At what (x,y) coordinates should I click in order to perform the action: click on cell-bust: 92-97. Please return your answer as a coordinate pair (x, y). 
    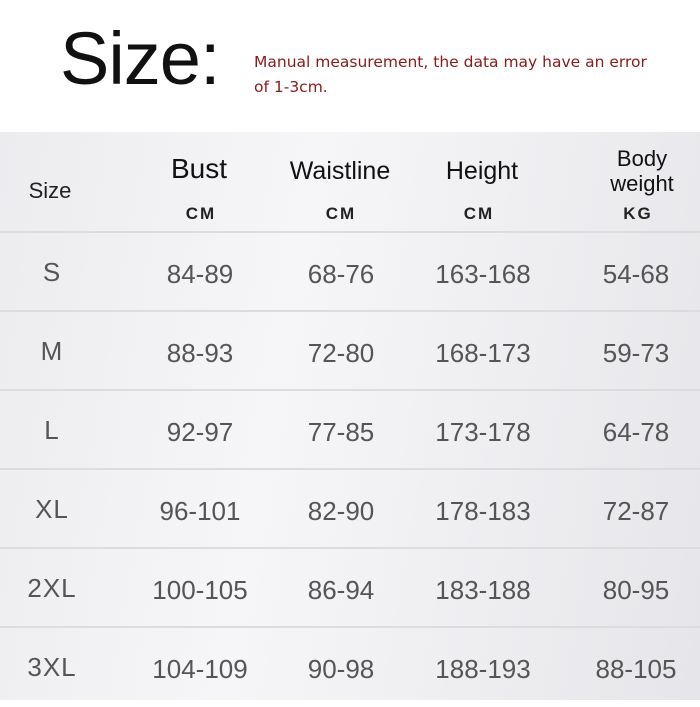
    Looking at the image, I should click on (200, 432).